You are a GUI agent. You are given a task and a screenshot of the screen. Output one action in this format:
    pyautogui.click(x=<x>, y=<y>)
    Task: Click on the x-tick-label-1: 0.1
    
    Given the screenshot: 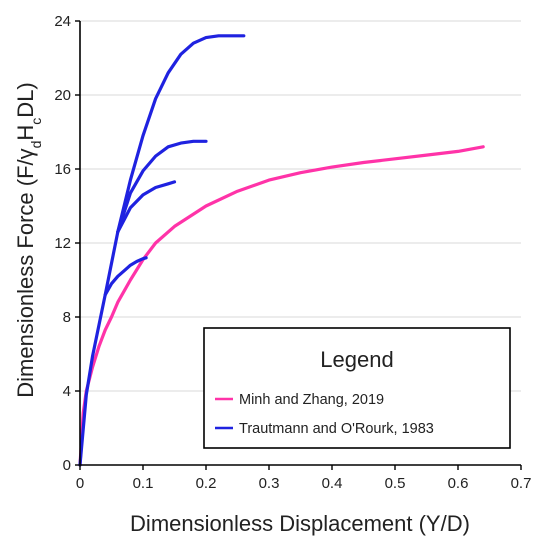 What is the action you would take?
    pyautogui.click(x=143, y=483)
    